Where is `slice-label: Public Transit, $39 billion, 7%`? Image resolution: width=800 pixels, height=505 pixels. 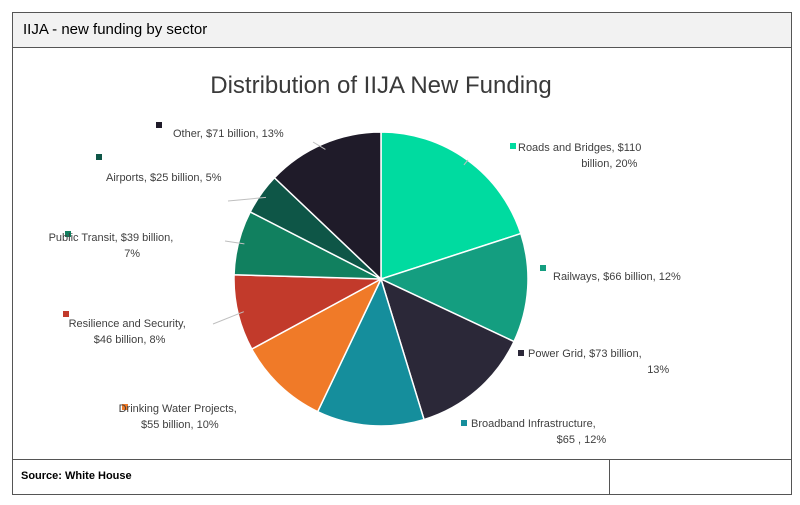 slice-label: Public Transit, $39 billion, 7% is located at coordinates (111, 246).